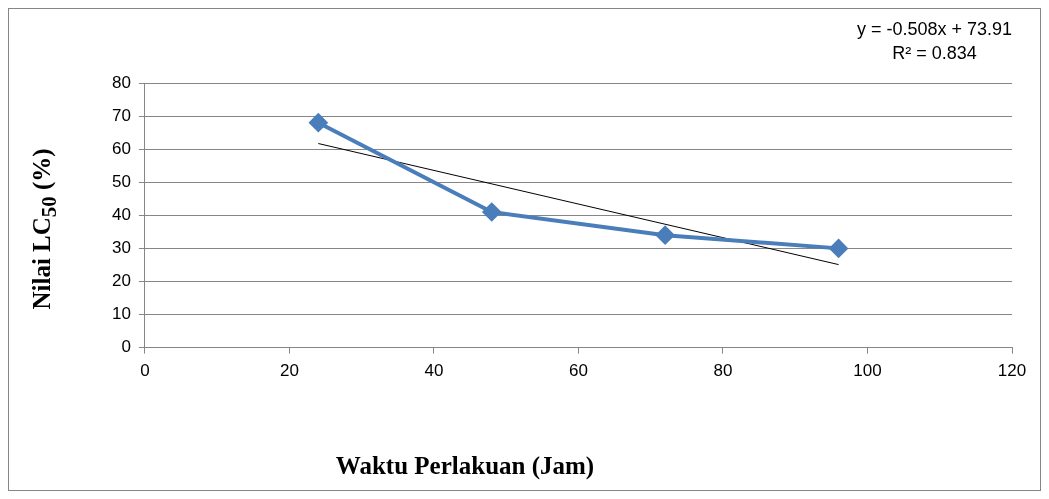  I want to click on y-tick-label: 10, so click(121, 314).